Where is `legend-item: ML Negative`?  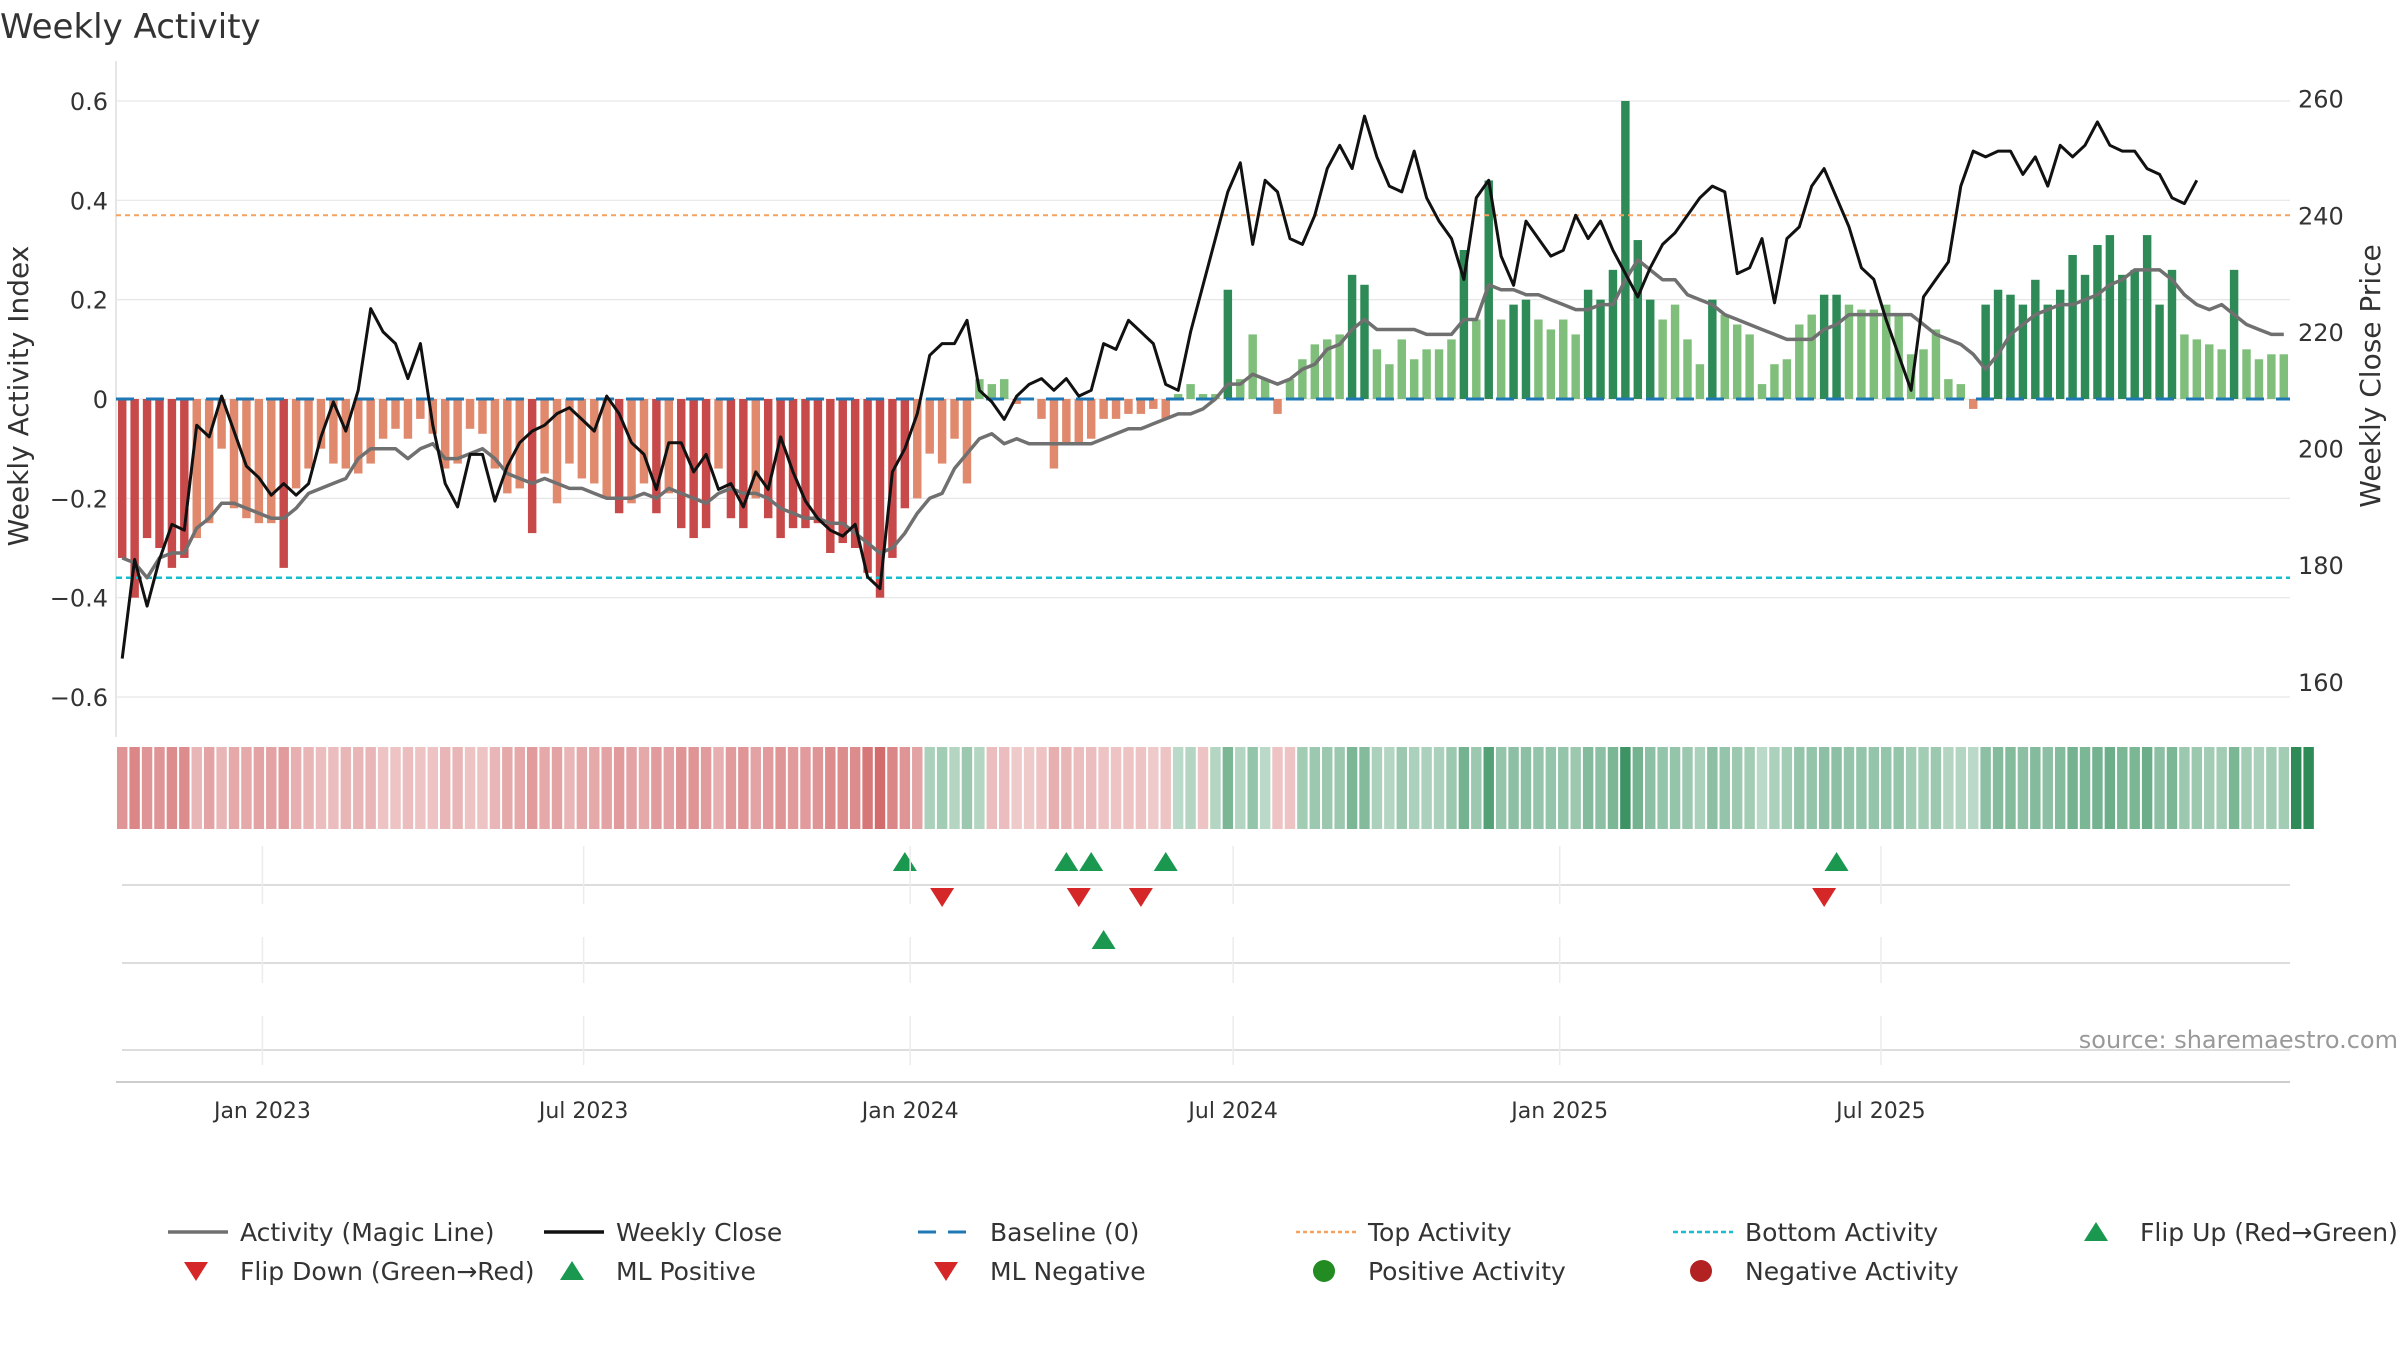
legend-item: ML Negative is located at coordinates (1040, 1271).